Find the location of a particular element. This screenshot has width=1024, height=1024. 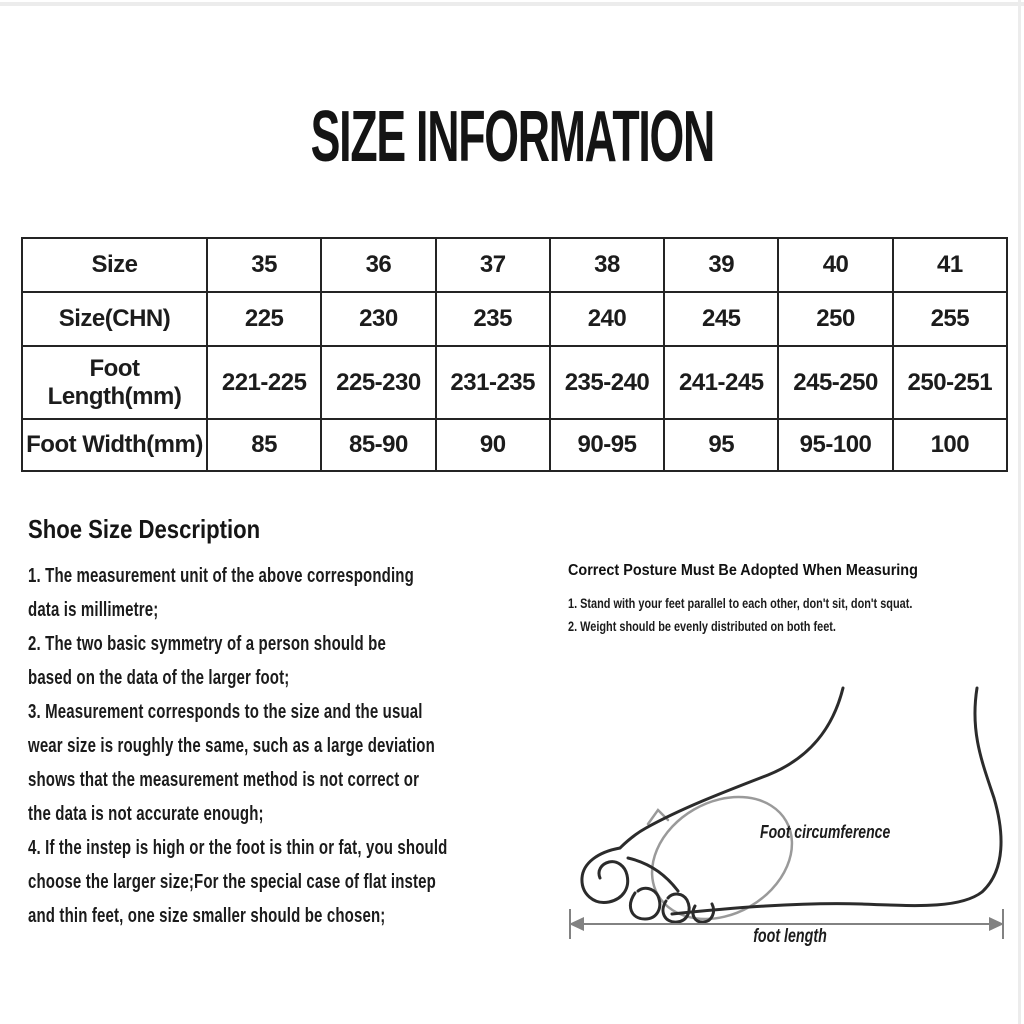

page-right-edge-line is located at coordinates (1019, 512).